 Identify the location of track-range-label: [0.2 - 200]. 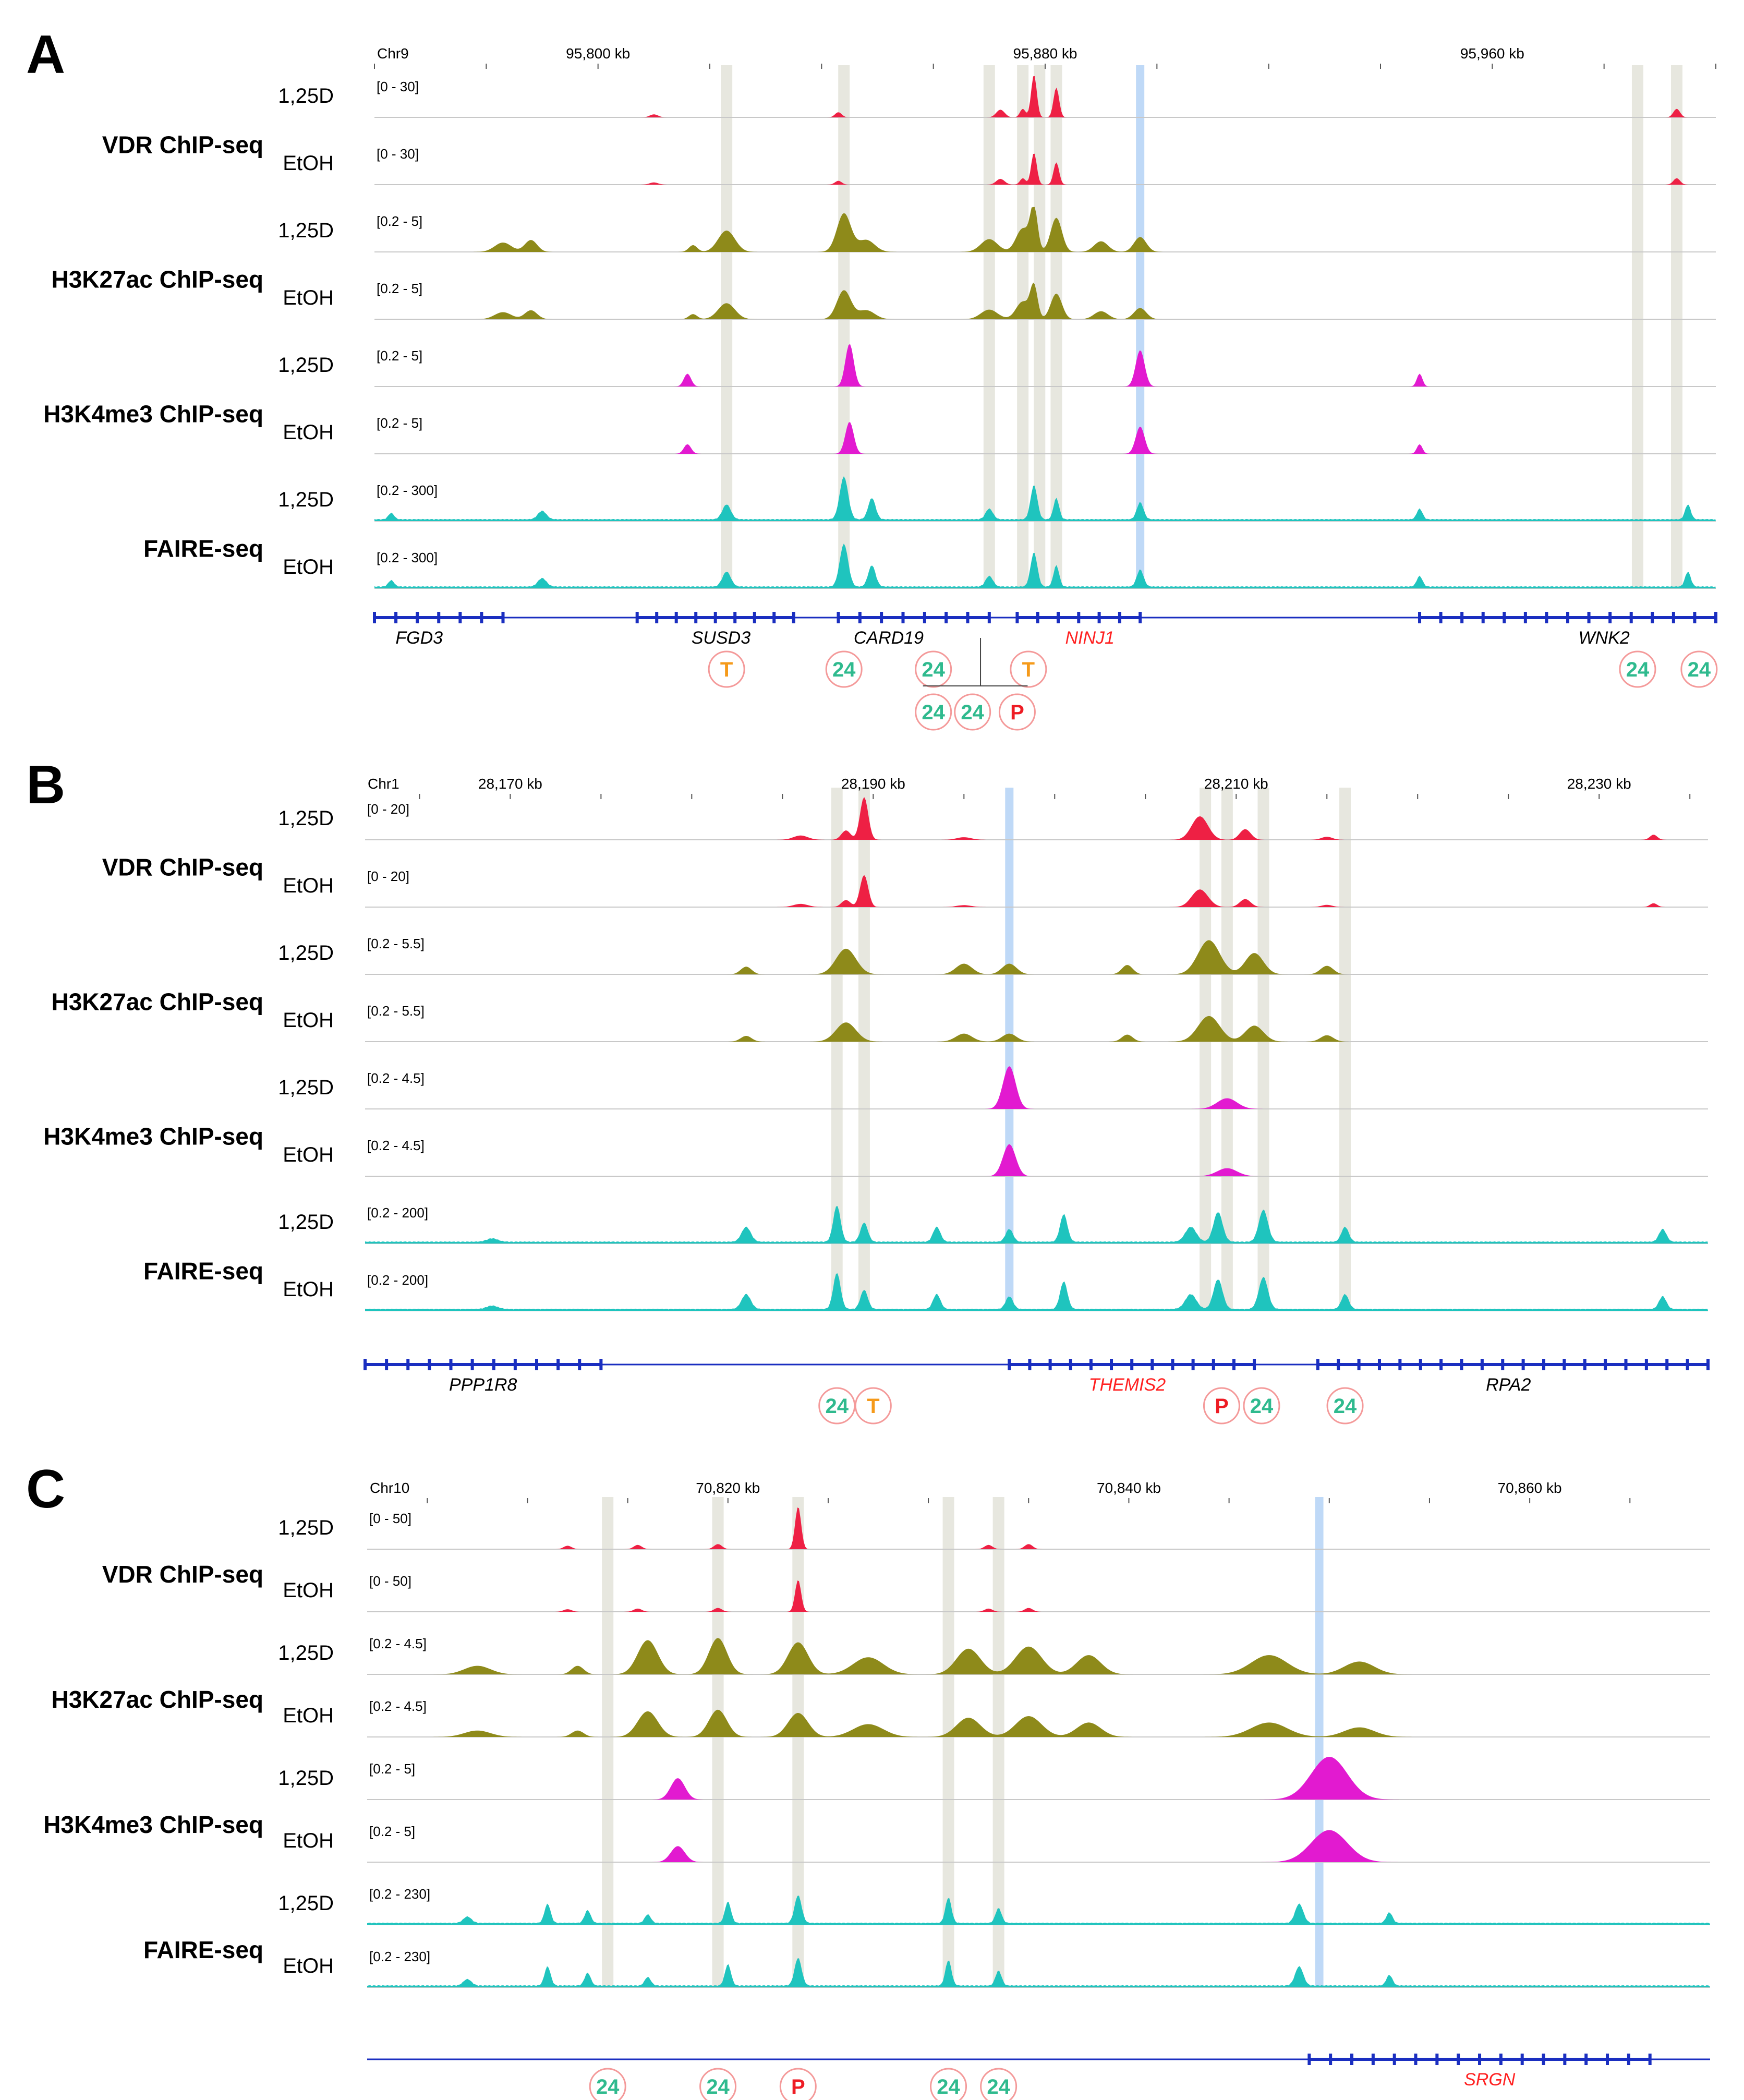
(397, 1280).